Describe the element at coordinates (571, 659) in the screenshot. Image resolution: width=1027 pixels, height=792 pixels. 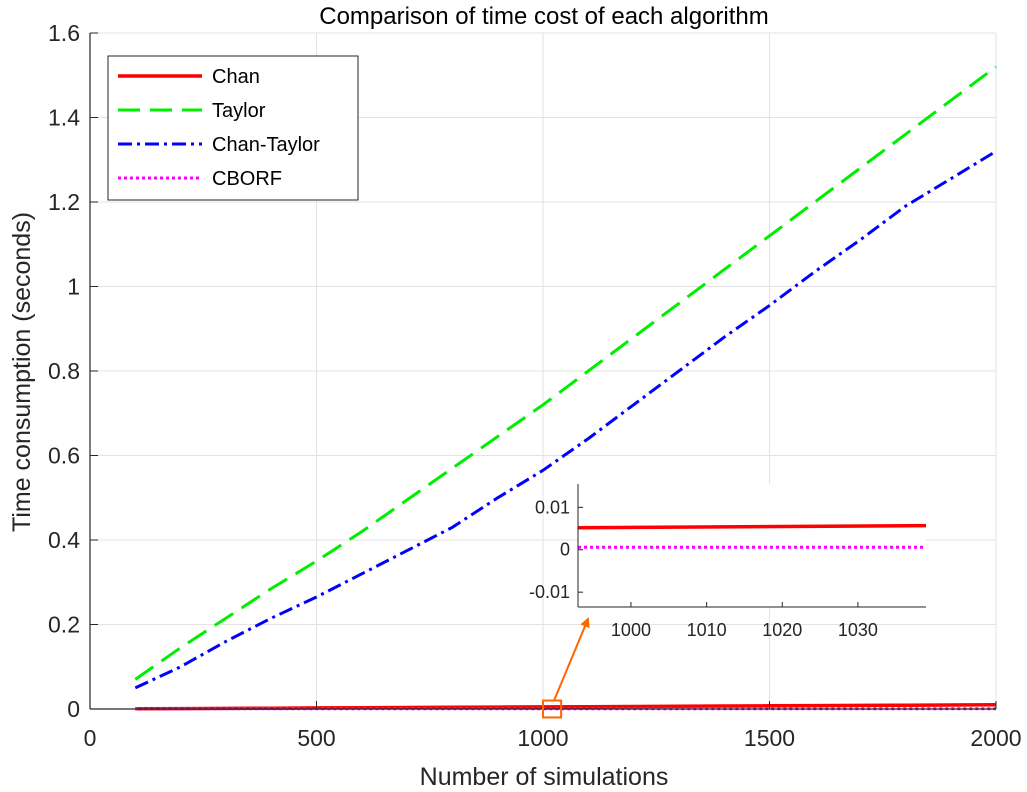
I see `zoom-arrow` at that location.